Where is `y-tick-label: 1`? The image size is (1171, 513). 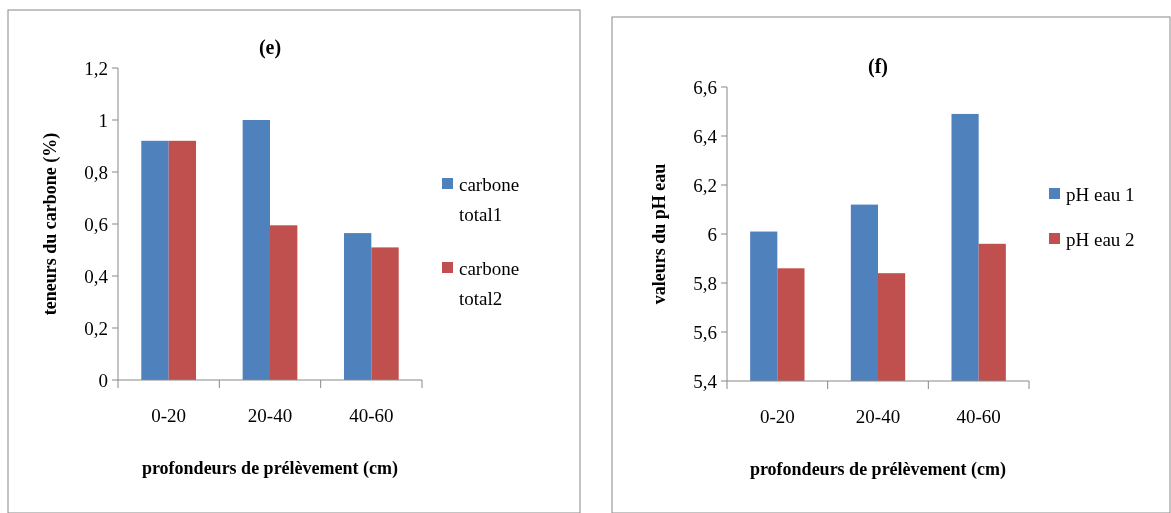 y-tick-label: 1 is located at coordinates (103, 120).